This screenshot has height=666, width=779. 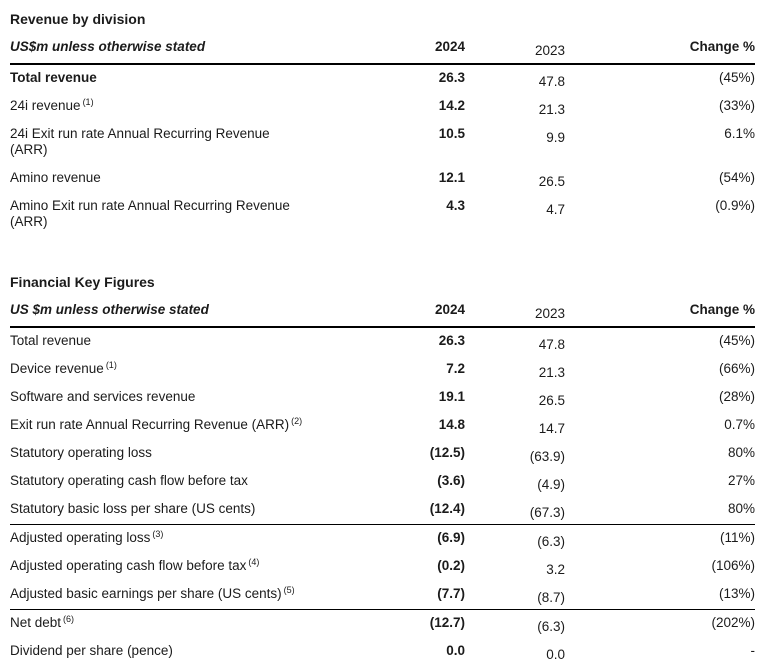 What do you see at coordinates (447, 508) in the screenshot?
I see `value-2024: (12.4)` at bounding box center [447, 508].